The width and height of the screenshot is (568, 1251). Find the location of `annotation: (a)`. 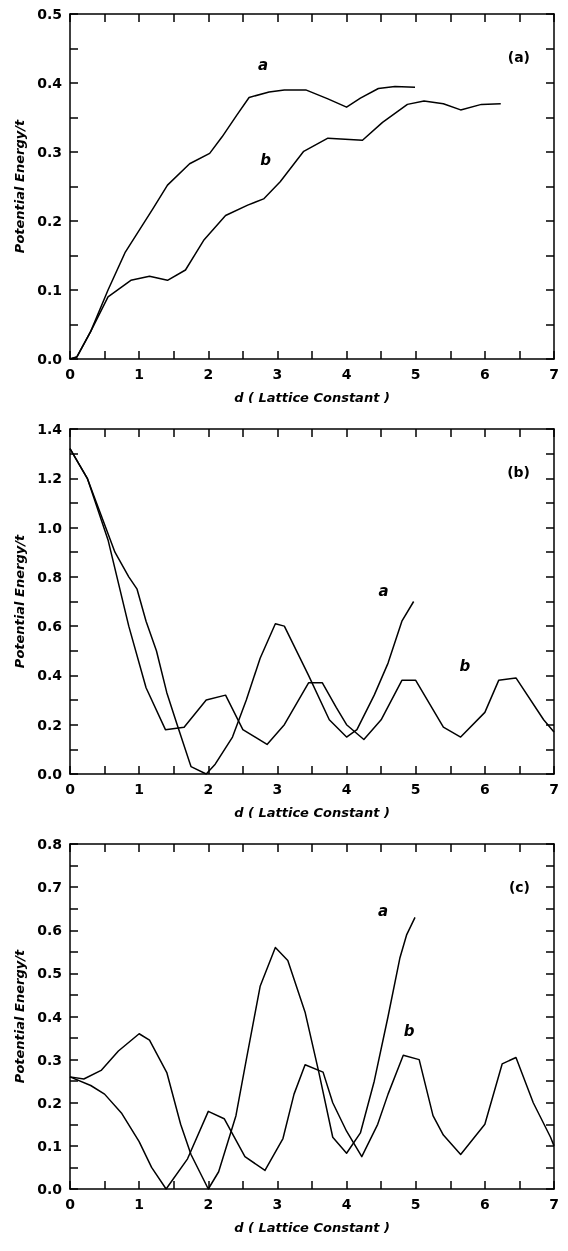

annotation: (a) is located at coordinates (519, 57).